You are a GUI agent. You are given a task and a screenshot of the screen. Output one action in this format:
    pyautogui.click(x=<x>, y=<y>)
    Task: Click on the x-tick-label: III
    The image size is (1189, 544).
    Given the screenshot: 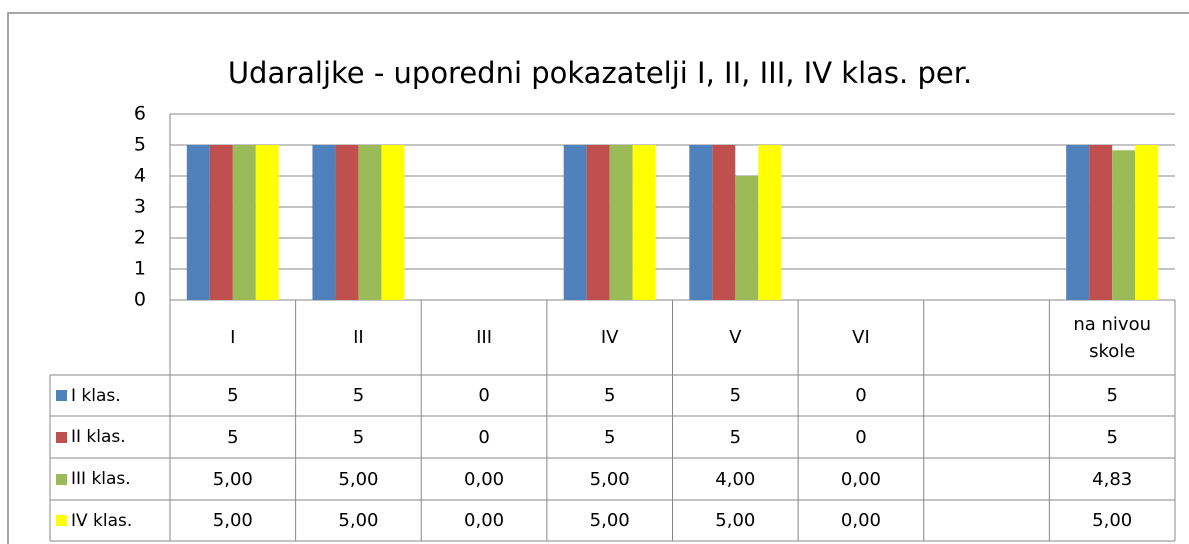 What is the action you would take?
    pyautogui.click(x=484, y=337)
    